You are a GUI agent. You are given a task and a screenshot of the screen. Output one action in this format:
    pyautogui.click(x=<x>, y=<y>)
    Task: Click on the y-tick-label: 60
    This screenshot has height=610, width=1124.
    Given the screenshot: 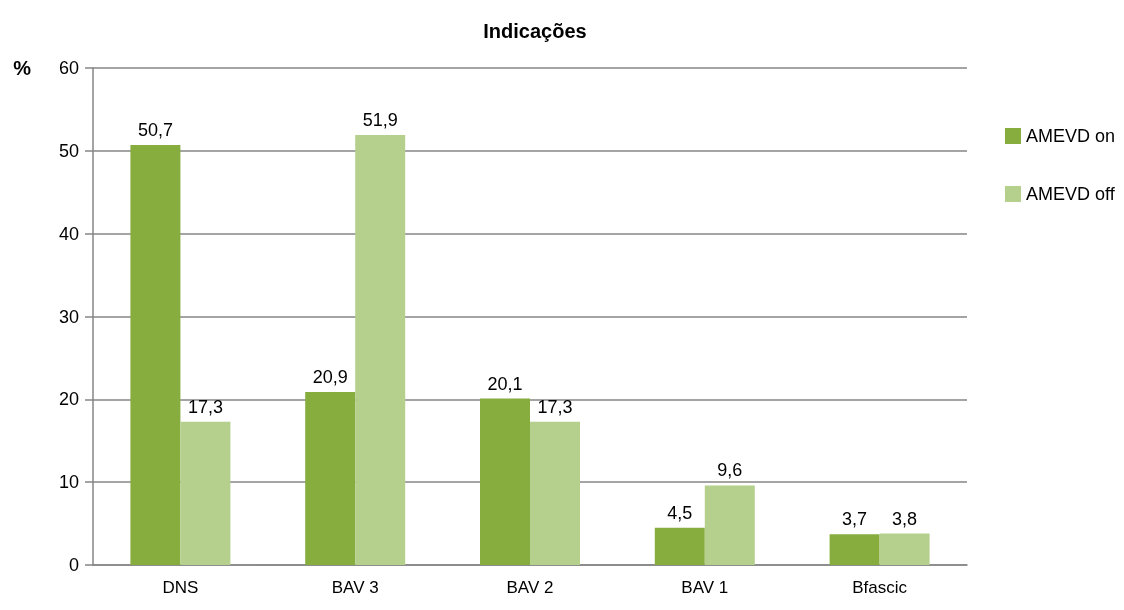 What is the action you would take?
    pyautogui.click(x=68, y=68)
    